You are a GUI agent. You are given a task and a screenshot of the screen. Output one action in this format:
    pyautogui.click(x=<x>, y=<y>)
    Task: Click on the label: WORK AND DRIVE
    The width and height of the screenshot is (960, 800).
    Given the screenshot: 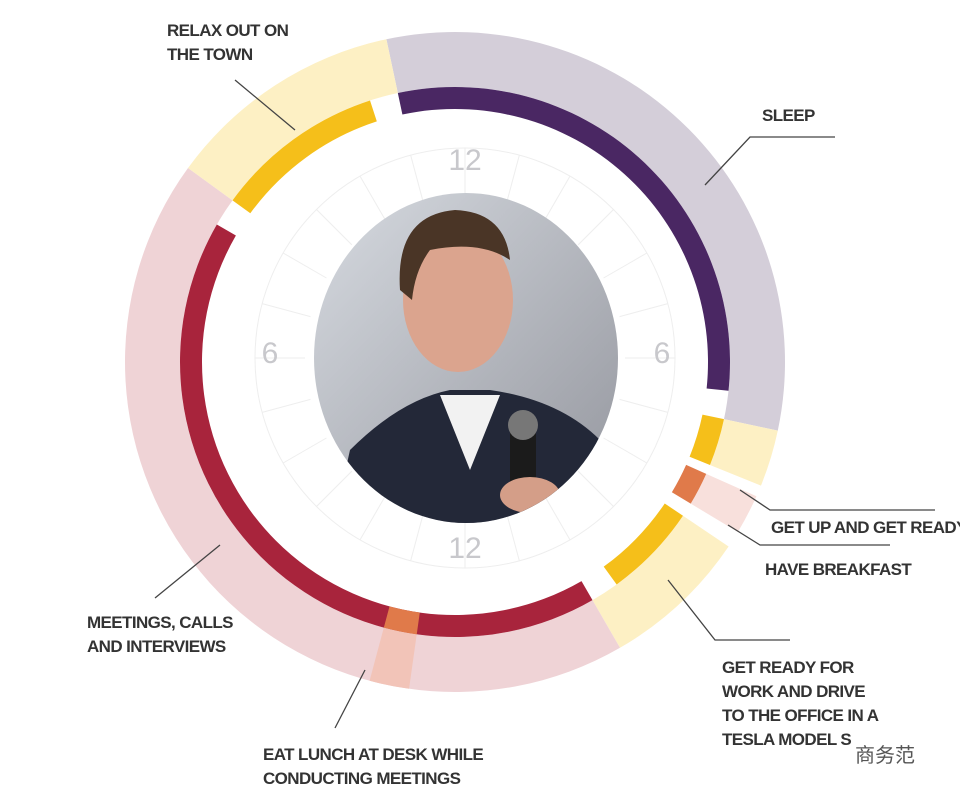 What is the action you would take?
    pyautogui.click(x=793, y=691)
    